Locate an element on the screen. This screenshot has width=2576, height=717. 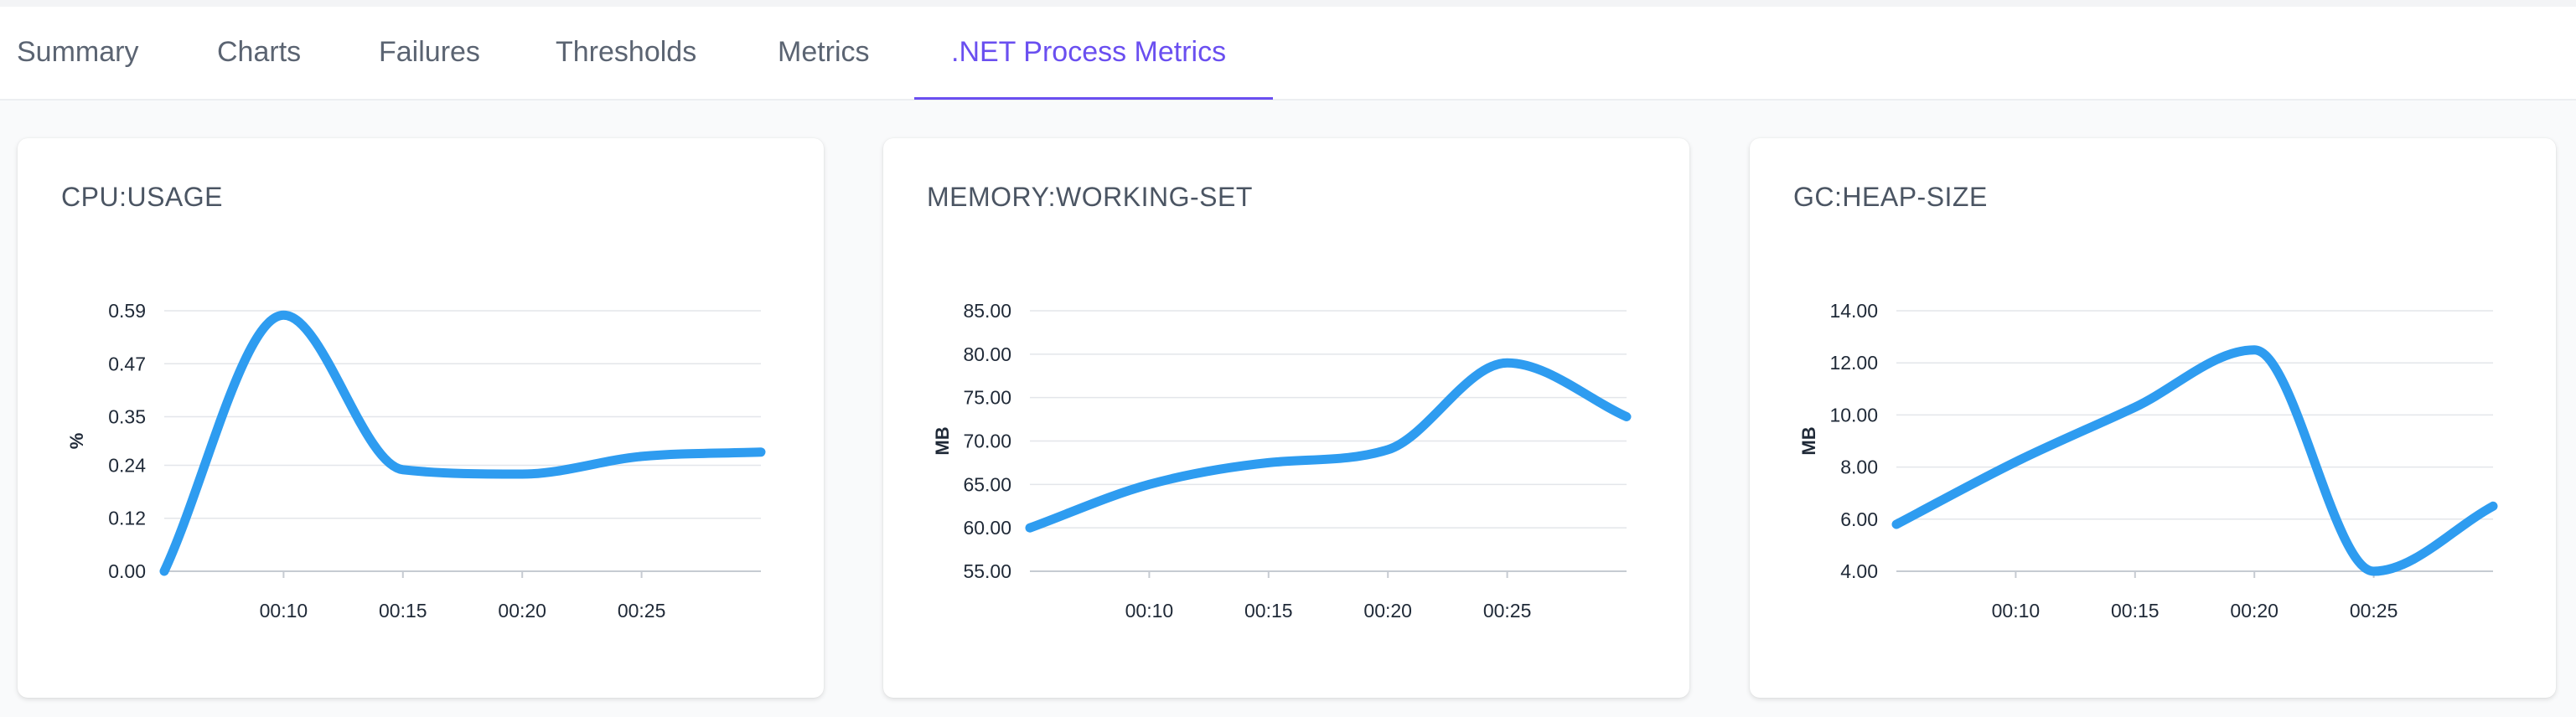
y-tick-label: 8.00 is located at coordinates (1859, 467).